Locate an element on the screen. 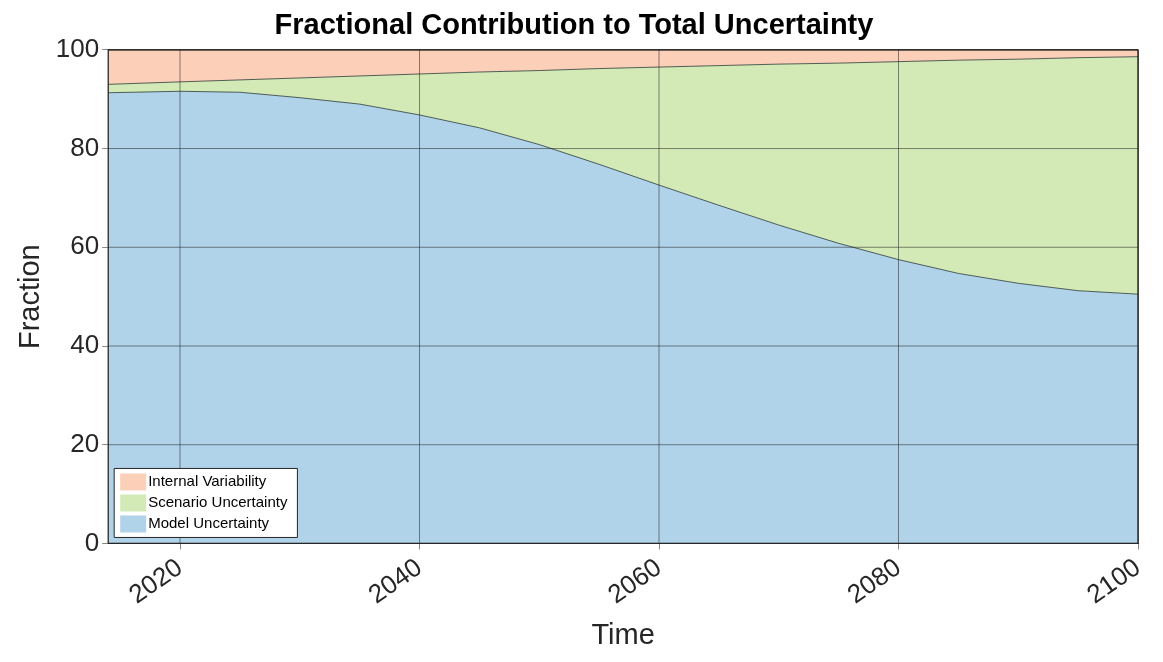 Image resolution: width=1163 pixels, height=662 pixels. y-tick-label: 20 is located at coordinates (85, 442).